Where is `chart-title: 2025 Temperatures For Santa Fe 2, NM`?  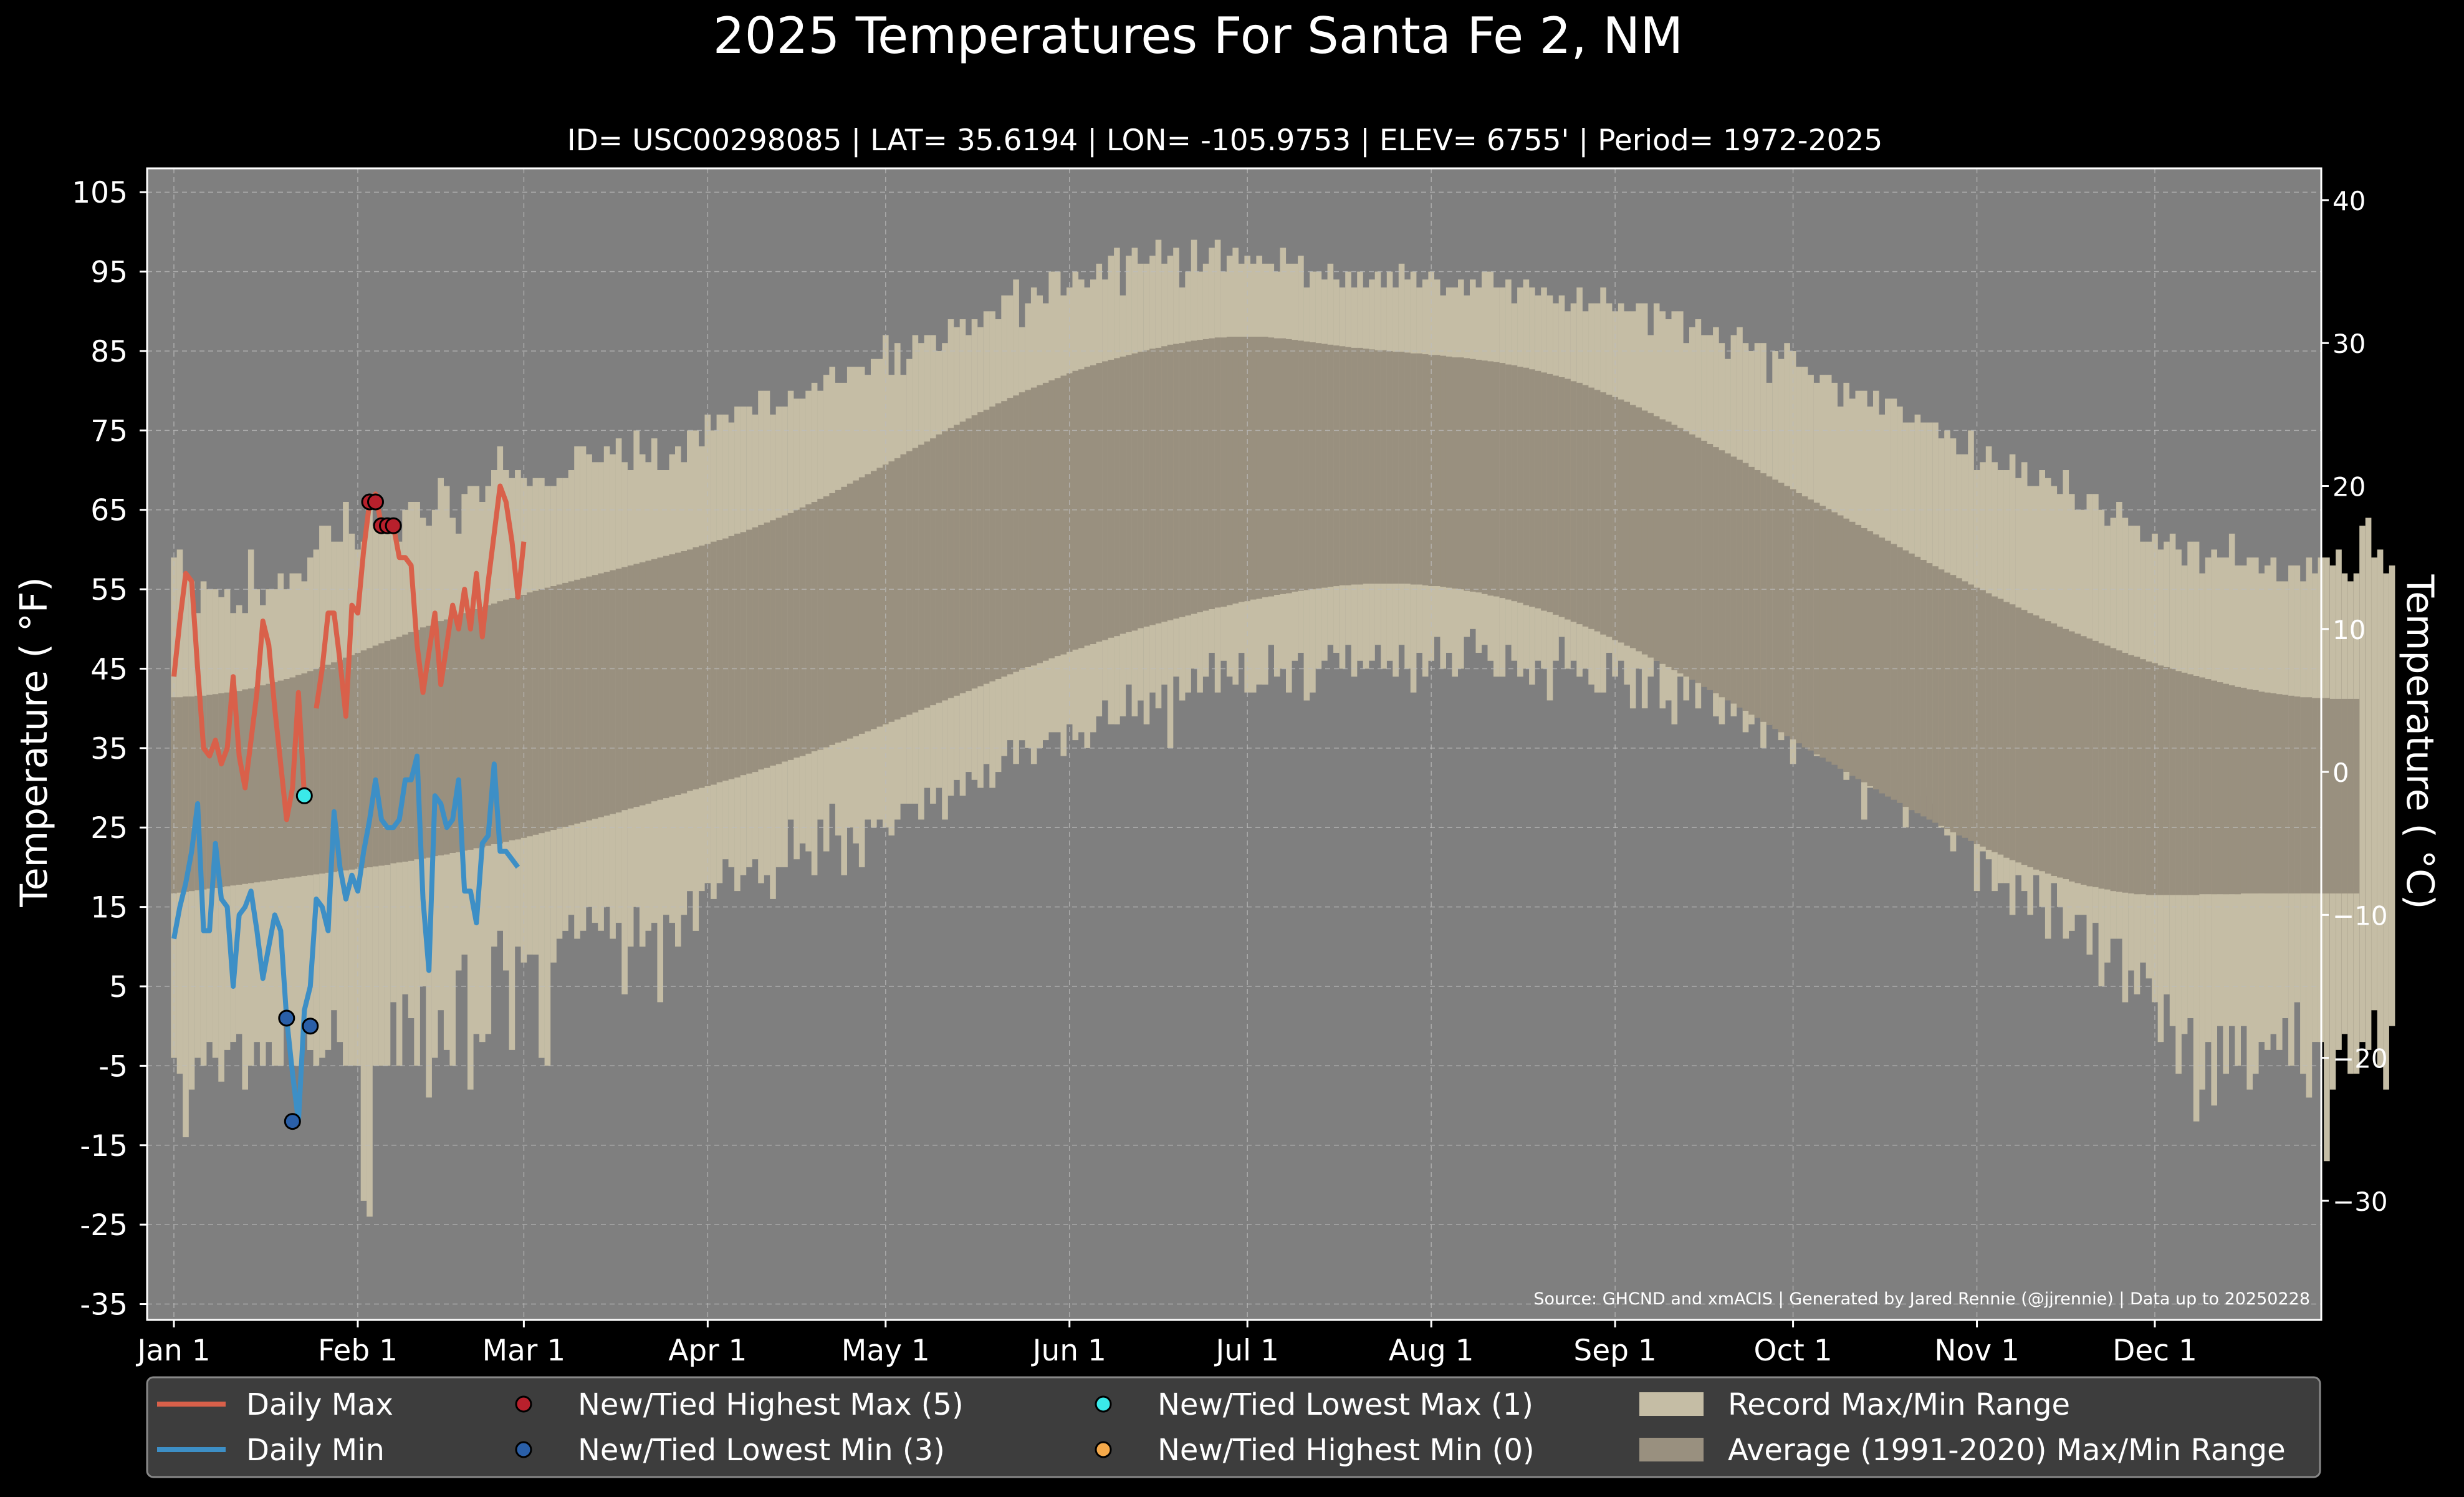
chart-title: 2025 Temperatures For Santa Fe 2, NM is located at coordinates (1198, 36).